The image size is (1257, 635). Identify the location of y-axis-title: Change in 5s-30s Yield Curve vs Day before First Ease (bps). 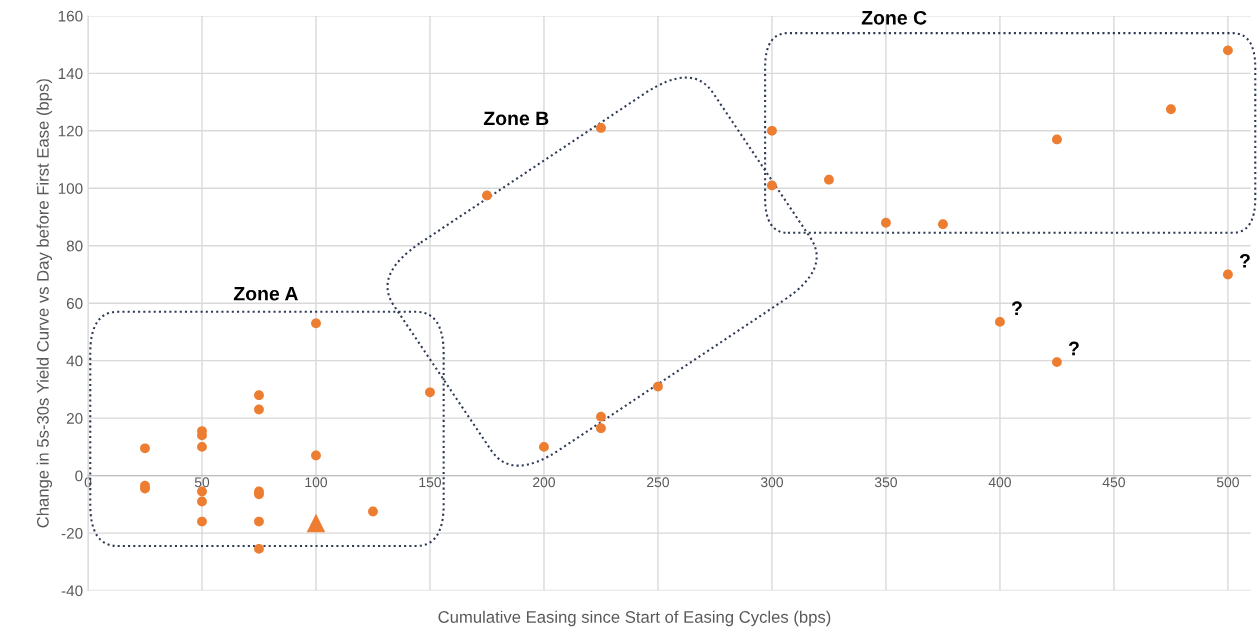
(44, 303).